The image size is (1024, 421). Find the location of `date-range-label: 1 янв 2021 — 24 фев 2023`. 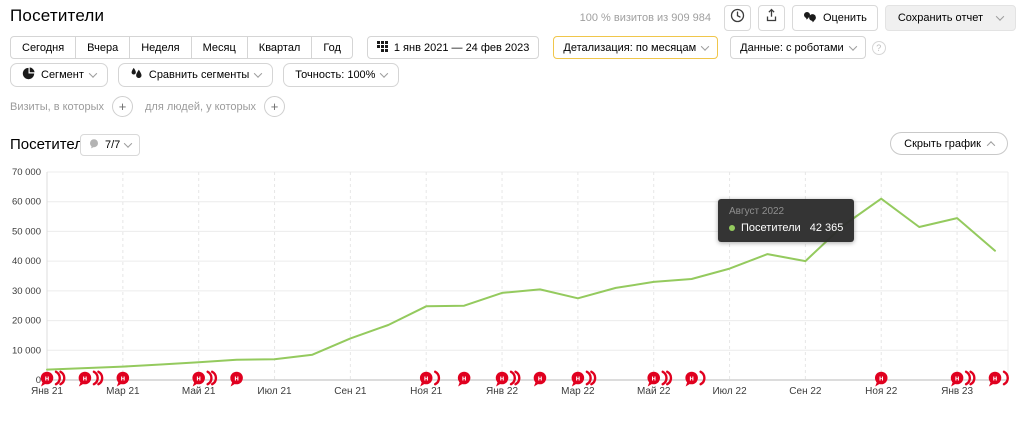

date-range-label: 1 янв 2021 — 24 фев 2023 is located at coordinates (461, 47).